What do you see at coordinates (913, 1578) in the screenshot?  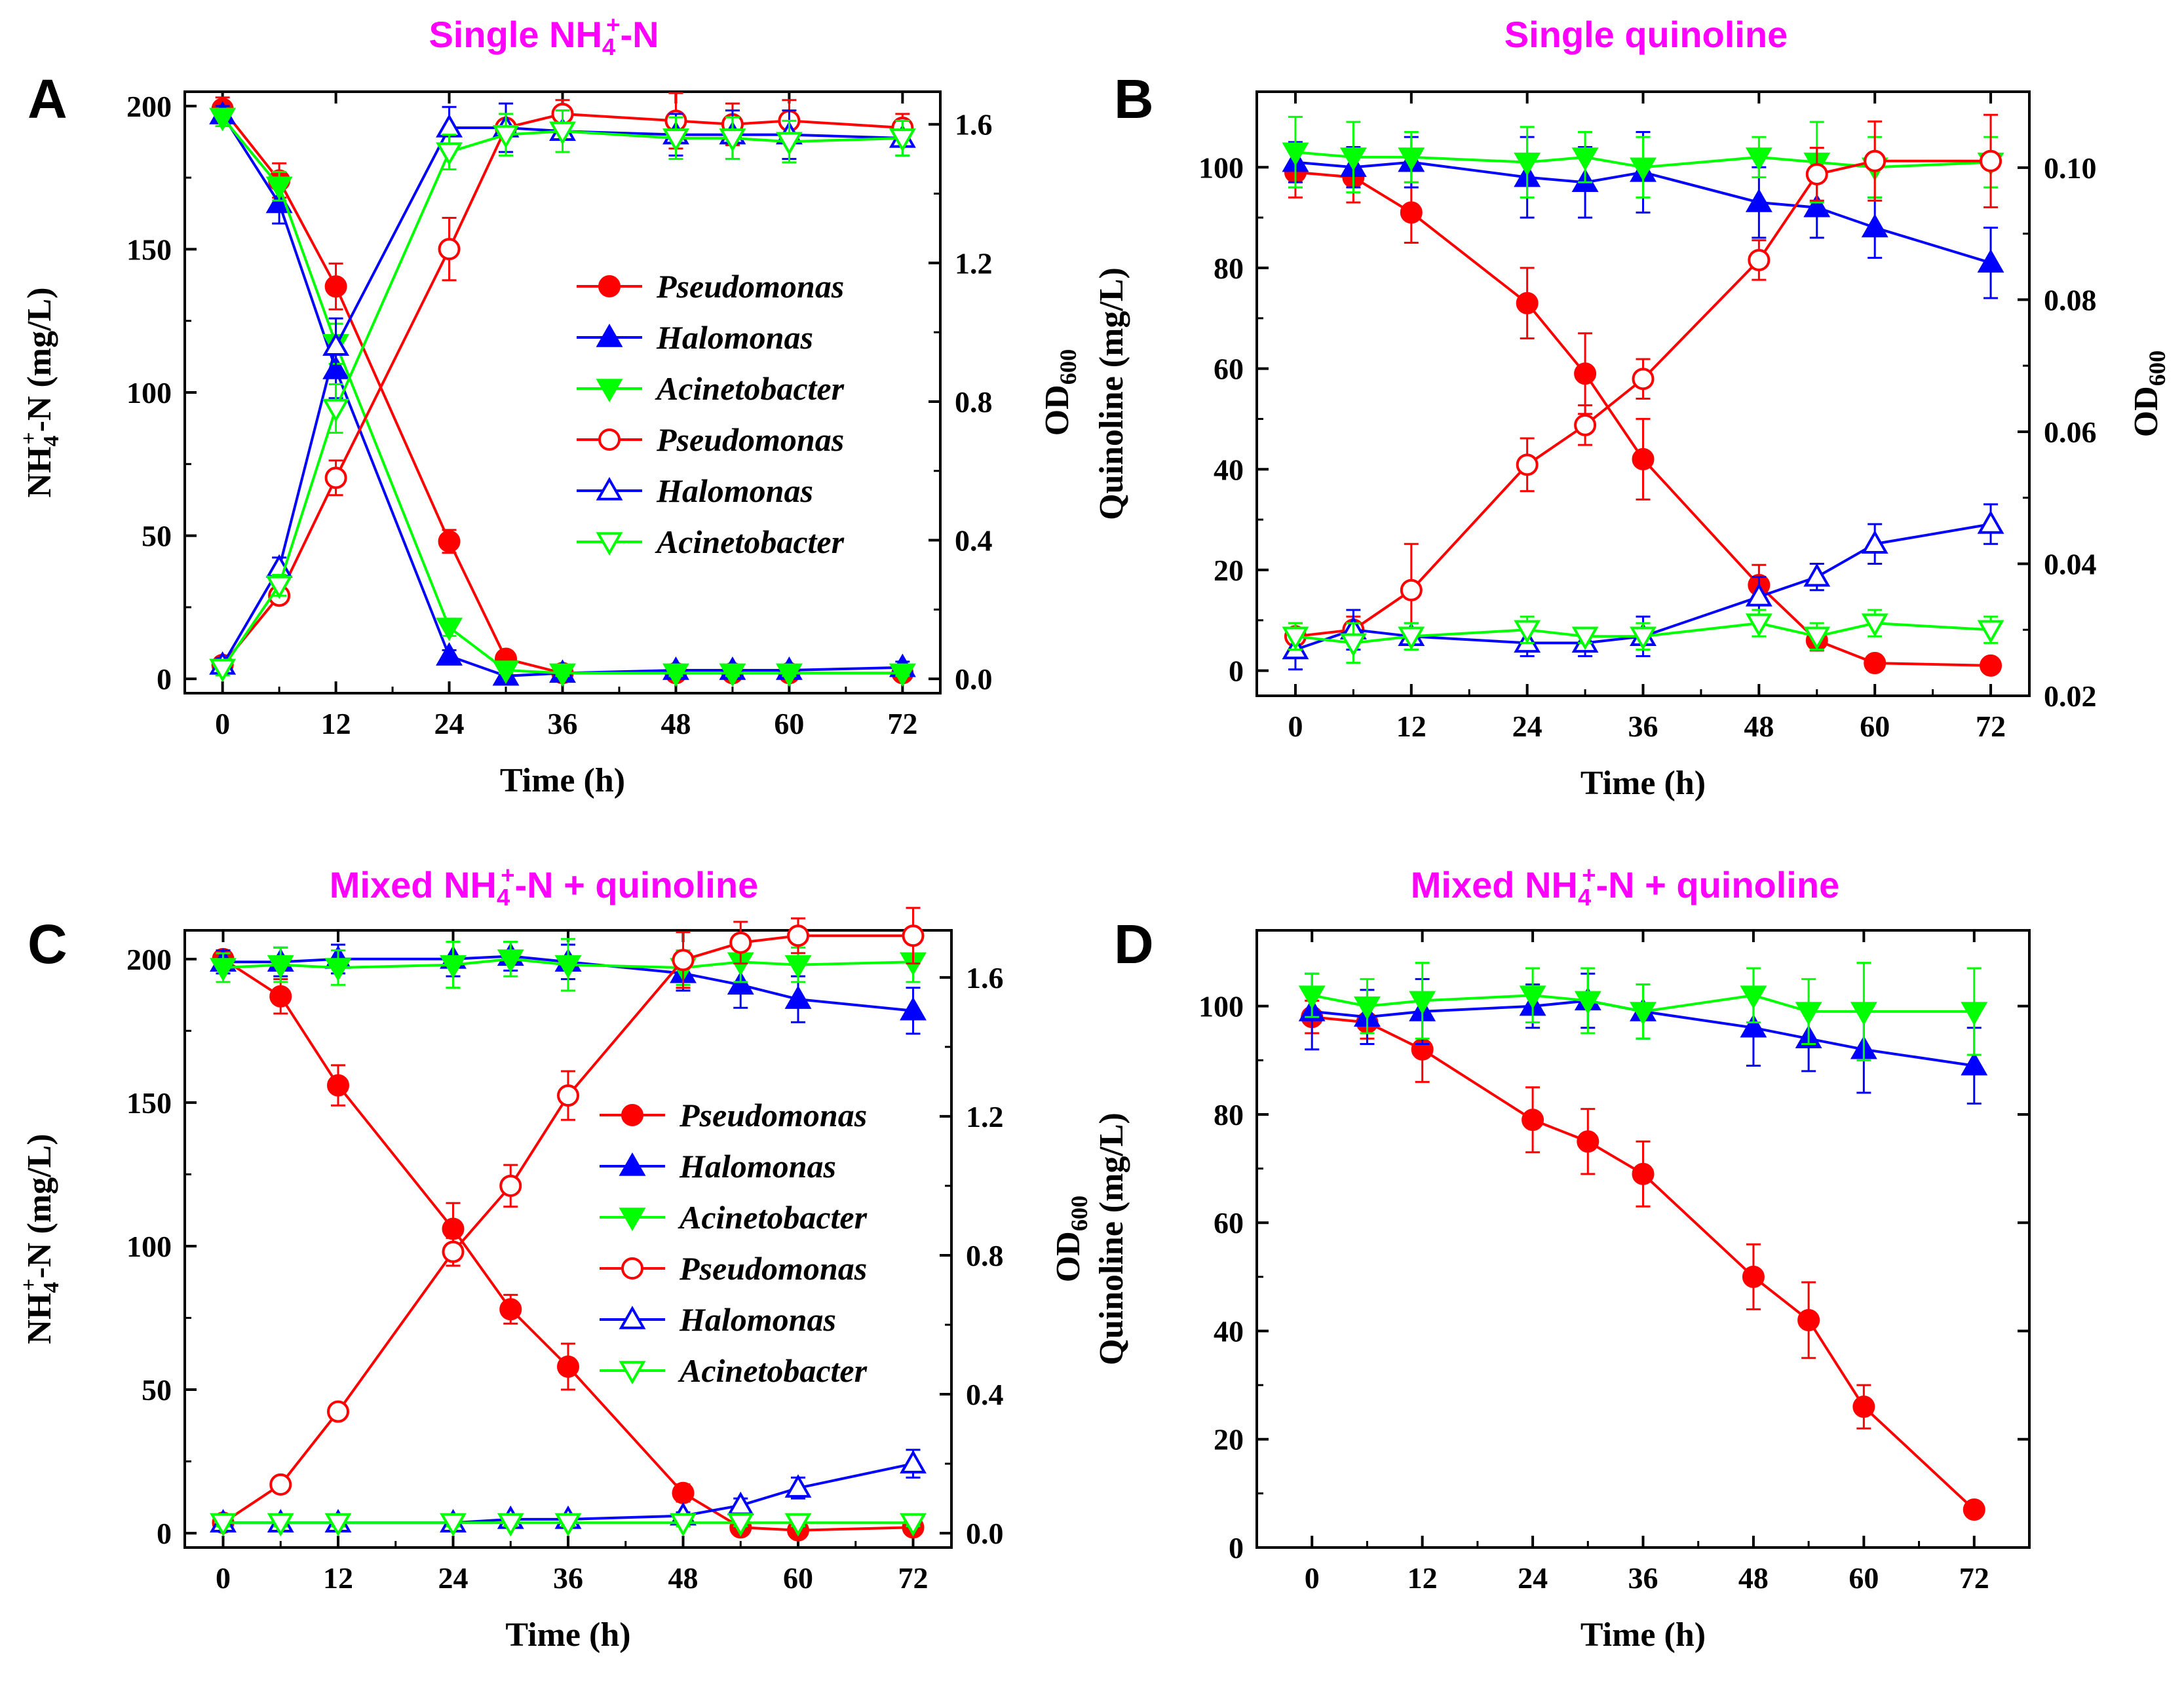 I see `x-tick-label: 72` at bounding box center [913, 1578].